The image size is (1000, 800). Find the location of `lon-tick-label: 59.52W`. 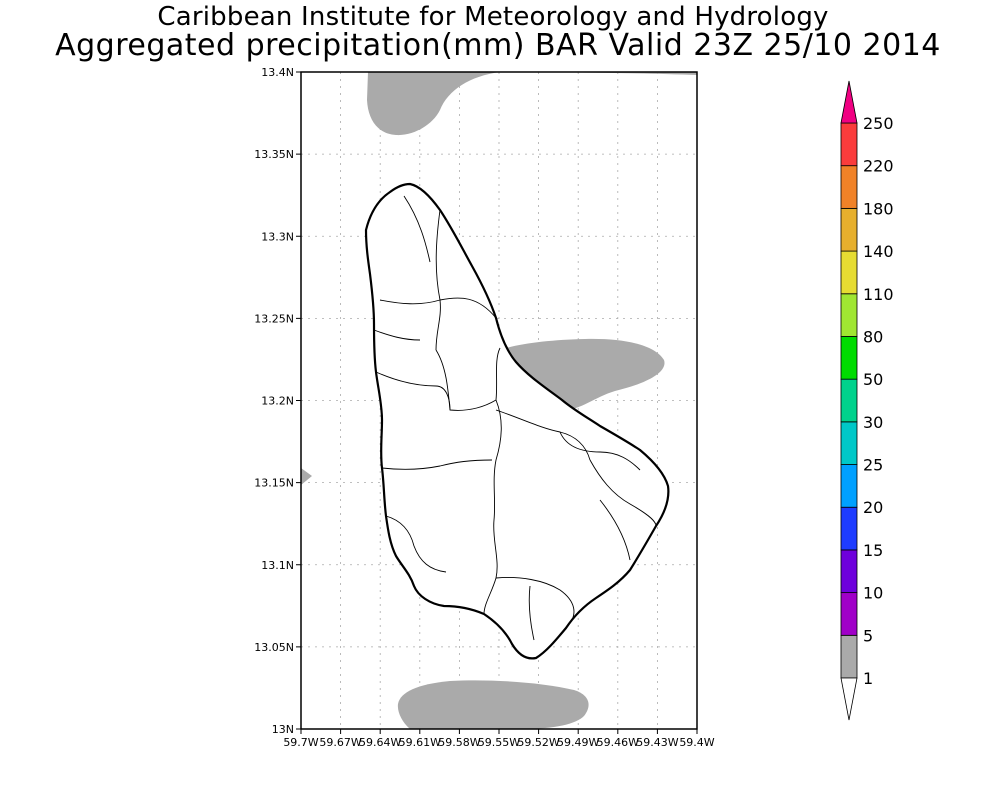

lon-tick-label: 59.52W is located at coordinates (538, 742).